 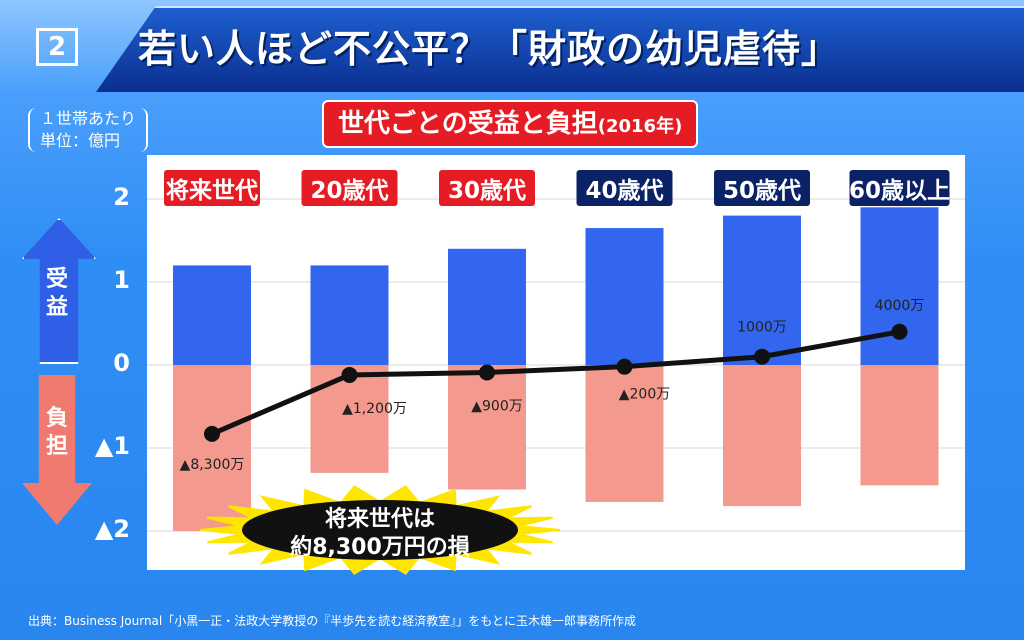 What do you see at coordinates (56, 446) in the screenshot?
I see `burden-label-char-2: 担` at bounding box center [56, 446].